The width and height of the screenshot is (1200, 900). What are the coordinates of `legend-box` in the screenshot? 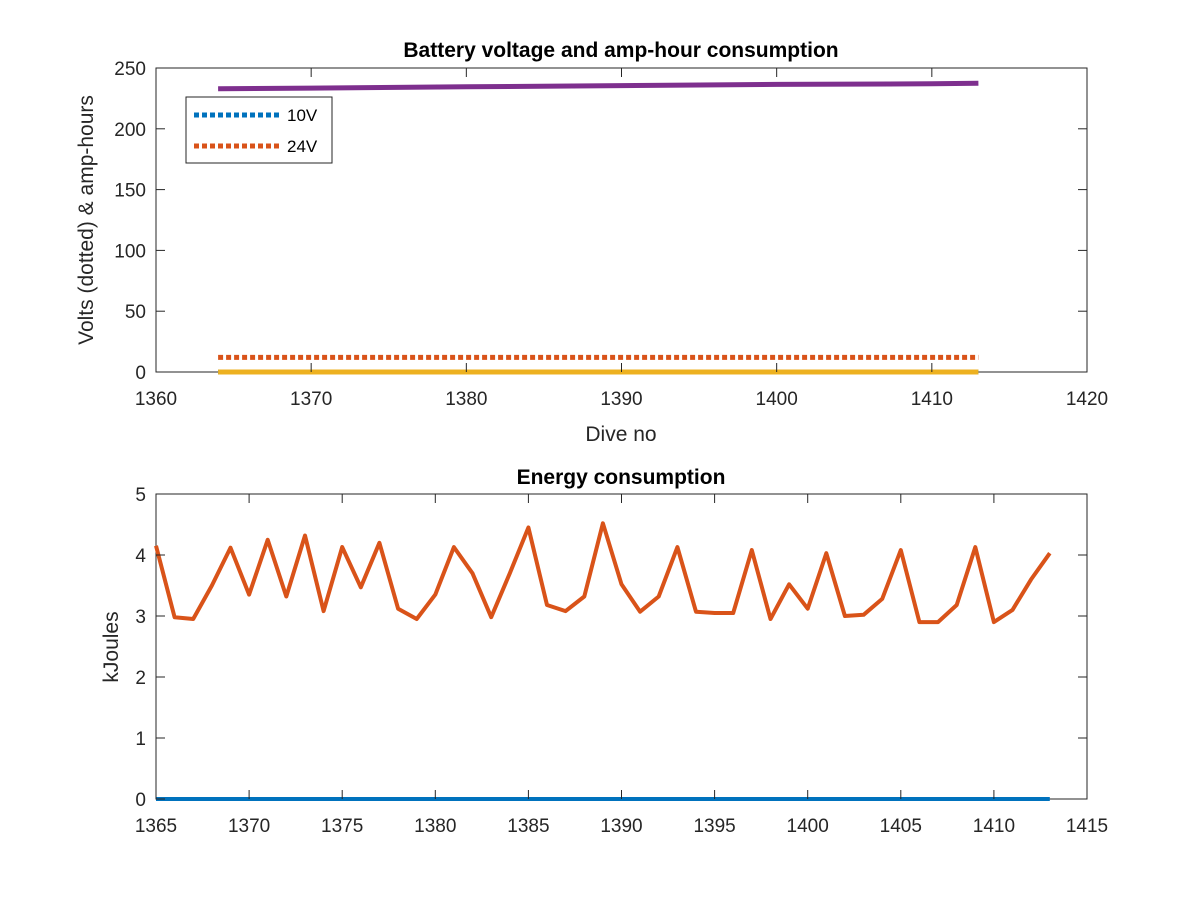 It's located at (259, 130).